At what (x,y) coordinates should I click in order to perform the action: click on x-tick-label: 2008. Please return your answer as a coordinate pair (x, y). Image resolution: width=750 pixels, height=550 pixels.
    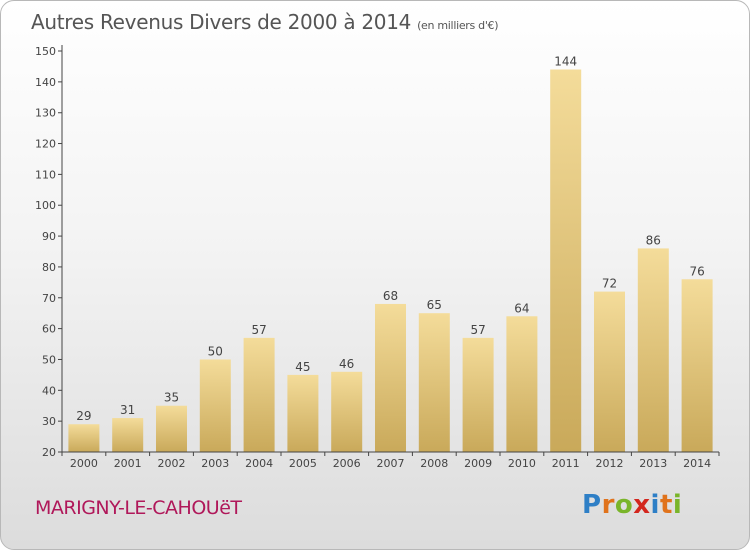
    Looking at the image, I should click on (434, 463).